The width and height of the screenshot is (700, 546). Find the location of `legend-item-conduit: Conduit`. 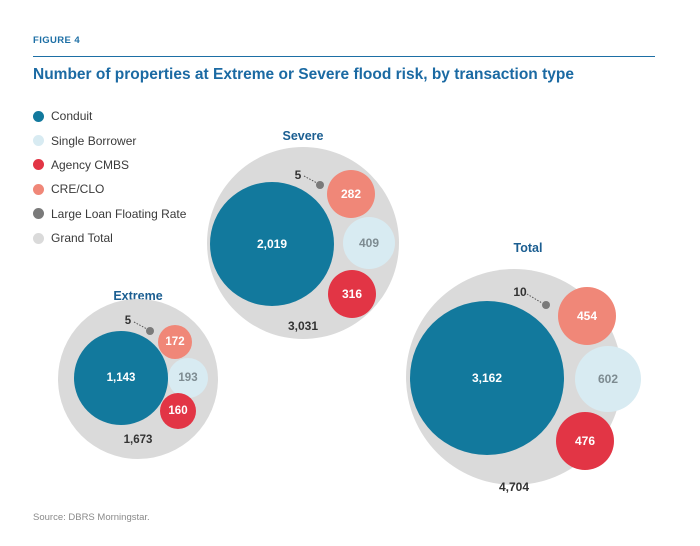

legend-item-conduit: Conduit is located at coordinates (109, 116).